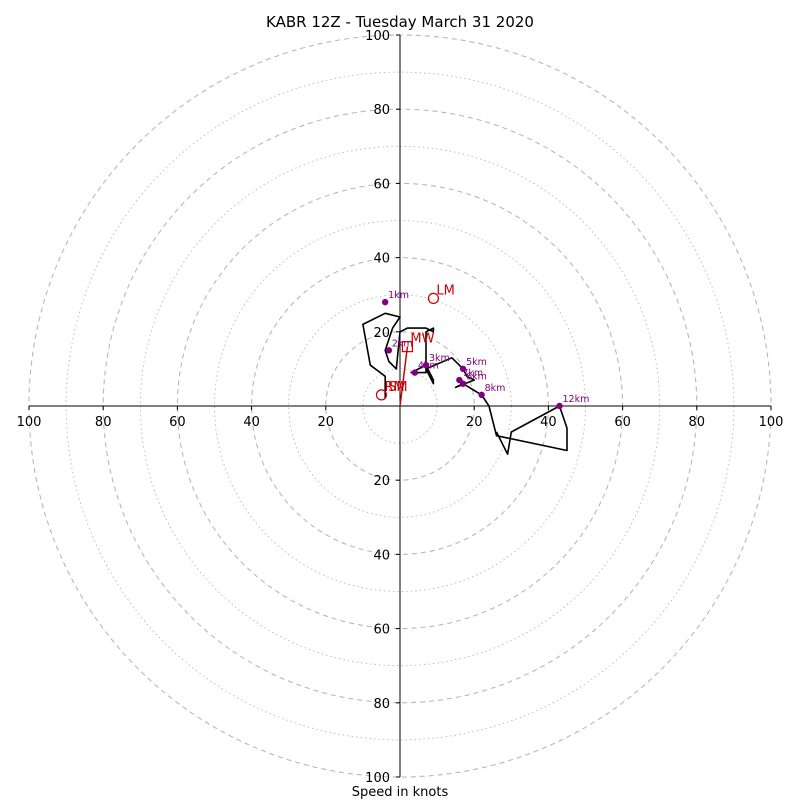 The width and height of the screenshot is (800, 800). I want to click on hodograph-trace, so click(465, 384).